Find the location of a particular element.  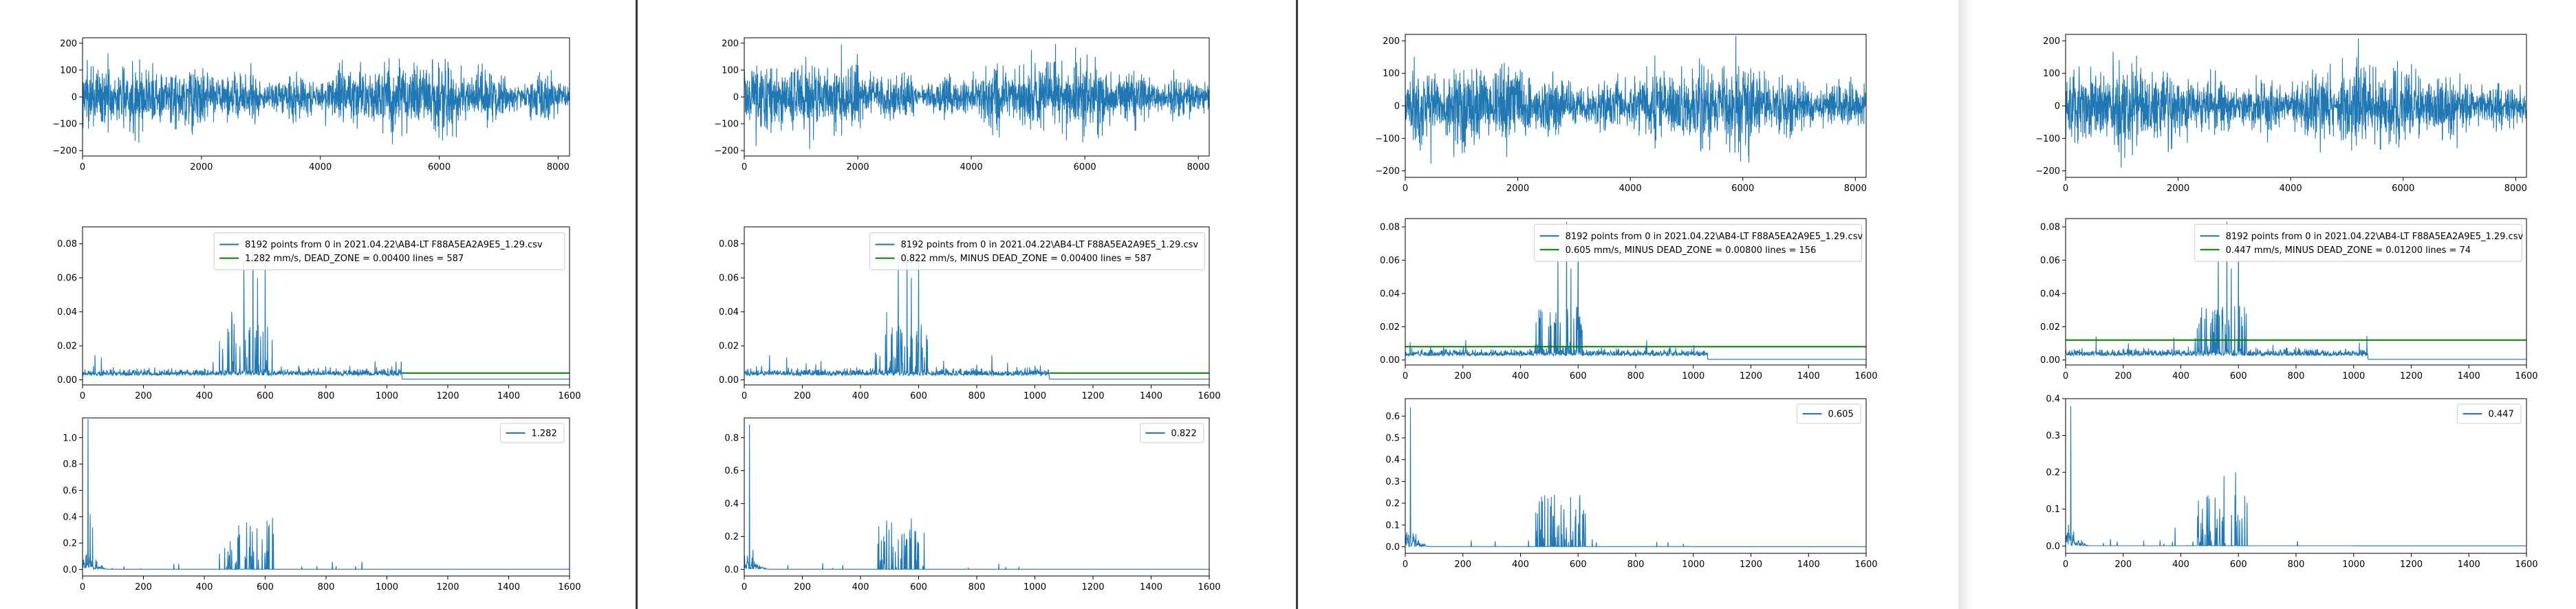

x-tick-label: 4000 is located at coordinates (2291, 189).